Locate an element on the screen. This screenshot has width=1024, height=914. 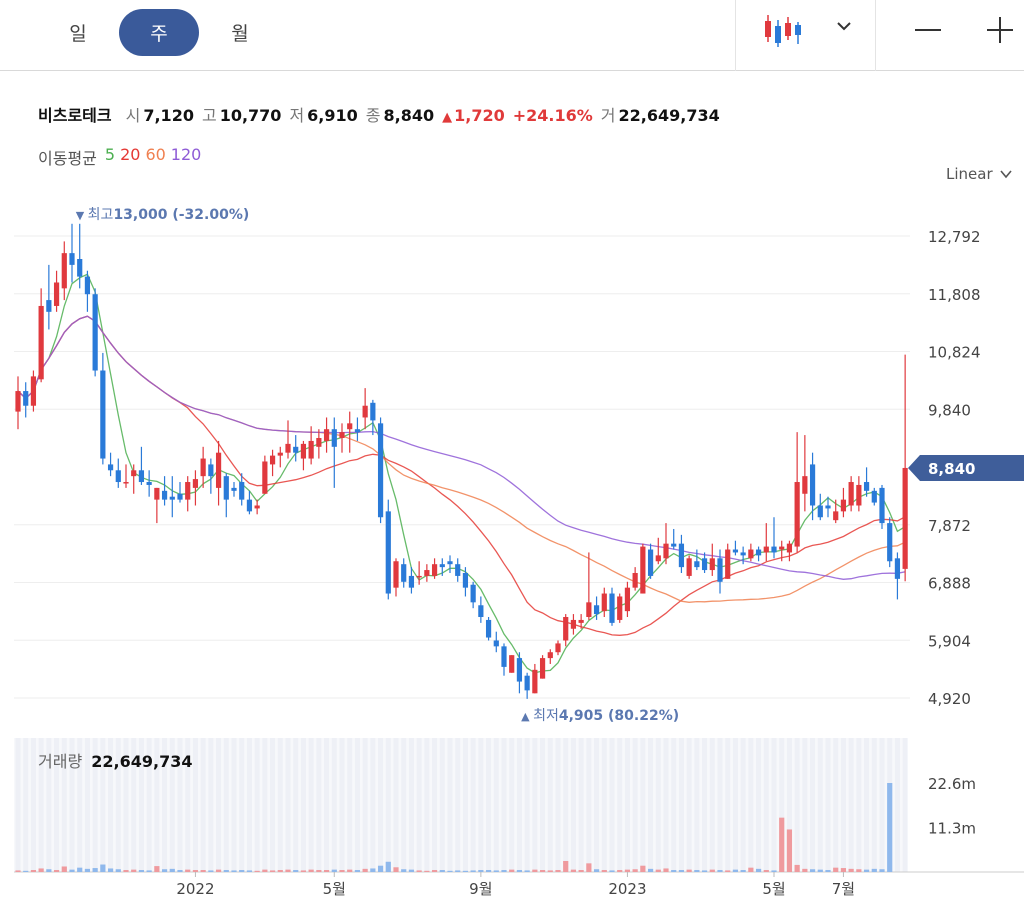
volume-panel-title: 거래량 is located at coordinates (60, 761).